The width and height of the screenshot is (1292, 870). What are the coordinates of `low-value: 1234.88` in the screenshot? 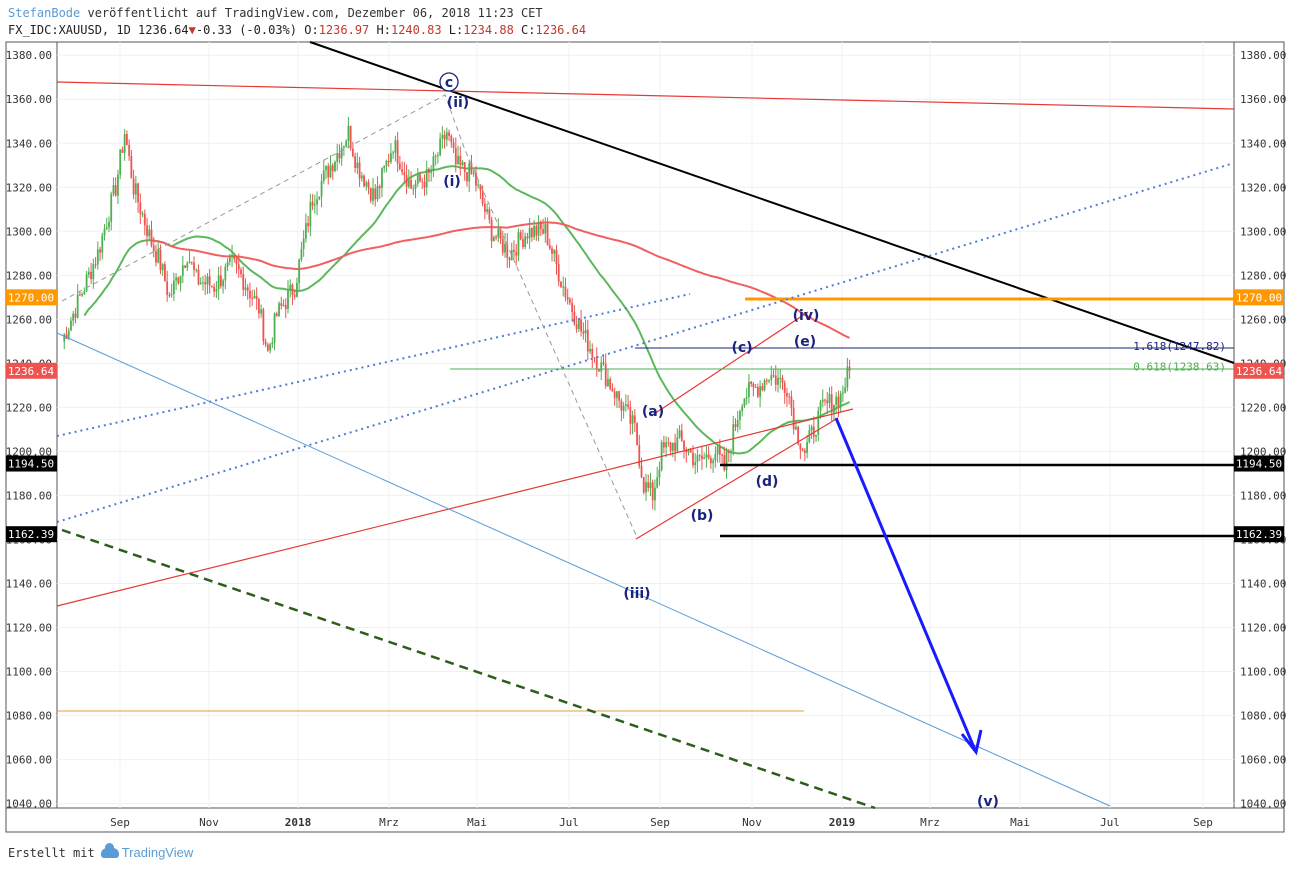 It's located at (488, 30).